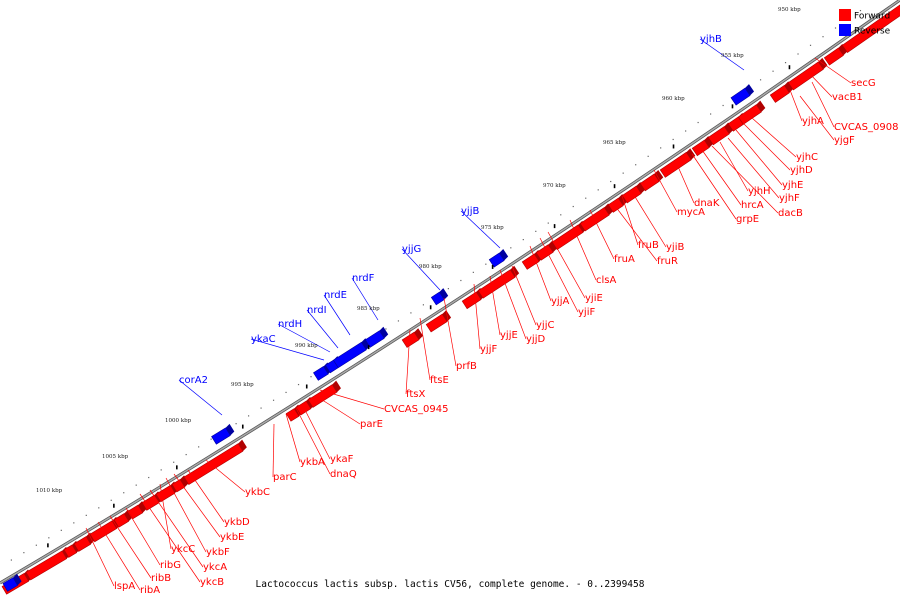 Image resolution: width=900 pixels, height=600 pixels. What do you see at coordinates (863, 83) in the screenshot?
I see `gene-label: secG` at bounding box center [863, 83].